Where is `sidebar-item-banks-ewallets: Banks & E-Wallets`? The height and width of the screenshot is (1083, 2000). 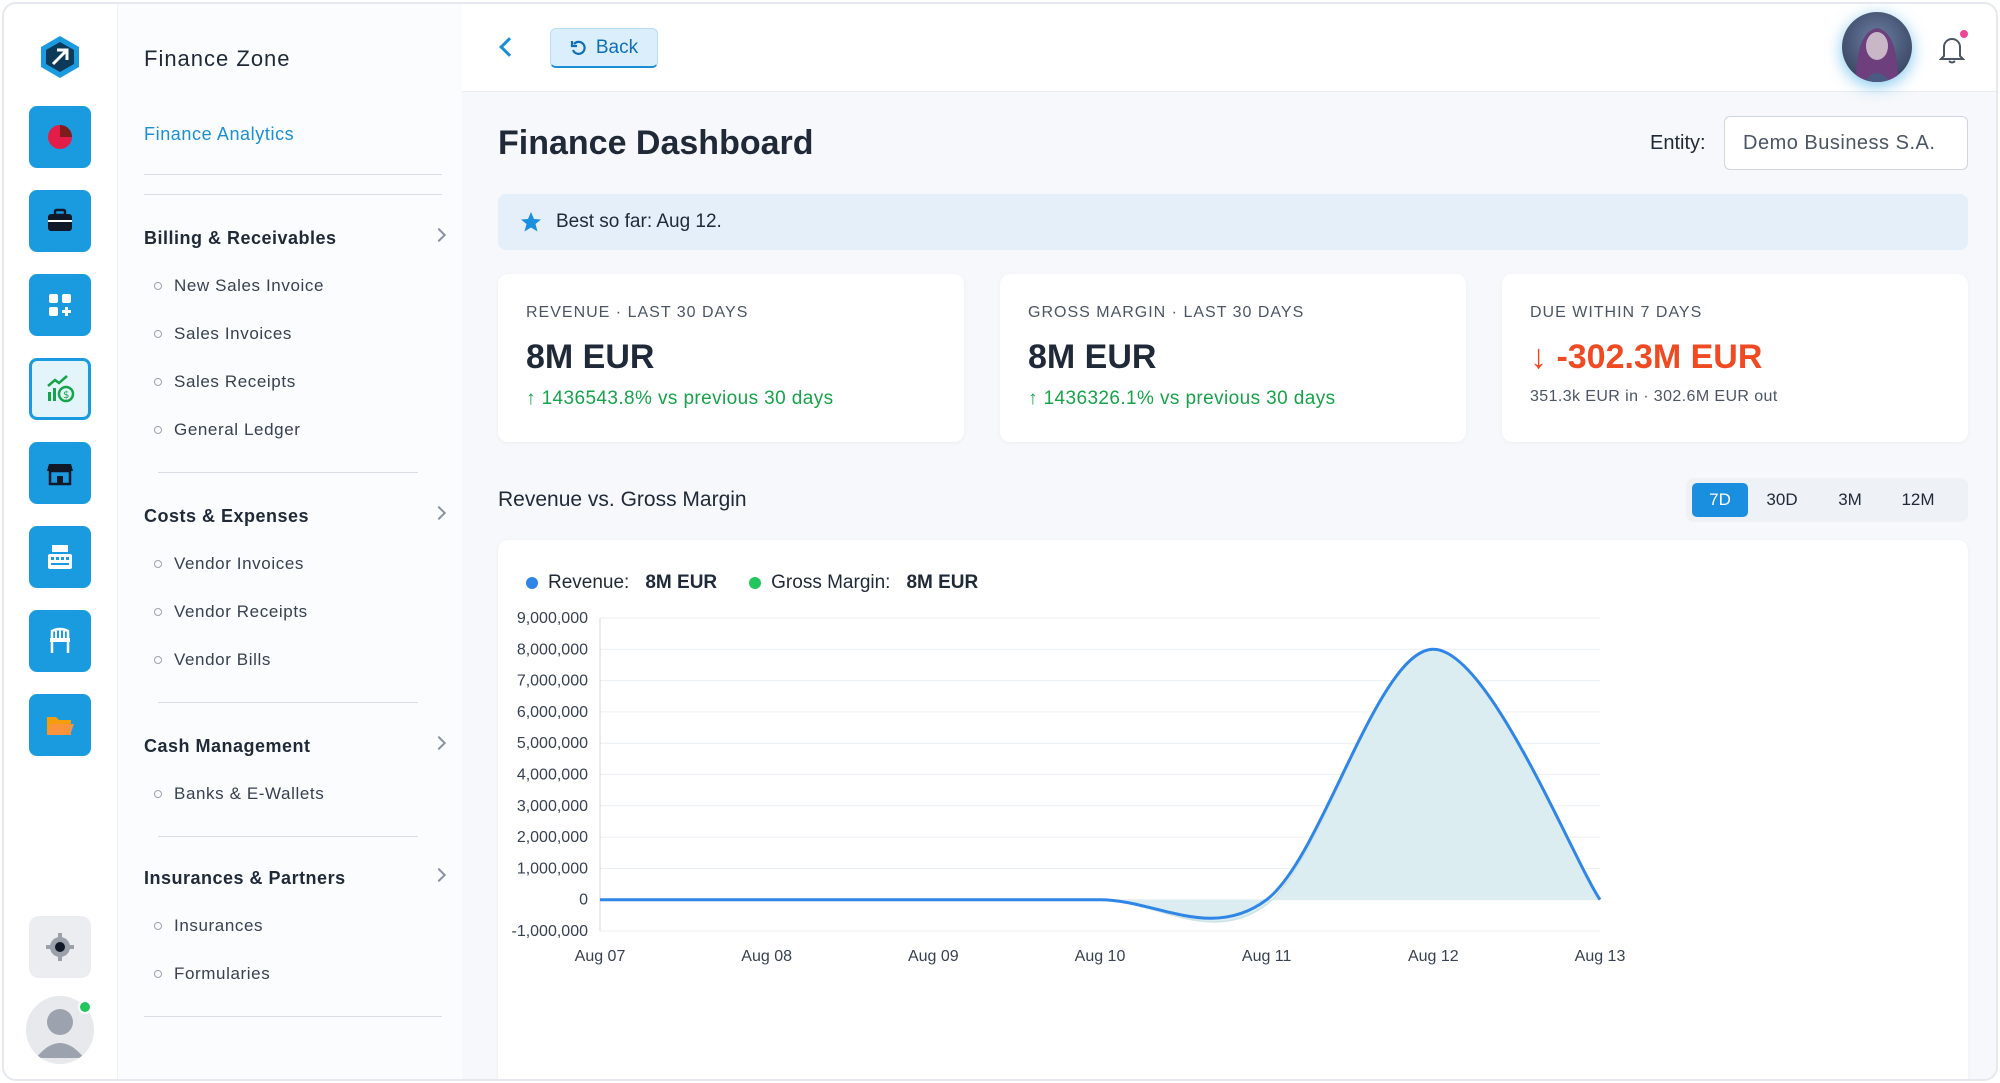 sidebar-item-banks-ewallets: Banks & E-Wallets is located at coordinates (239, 794).